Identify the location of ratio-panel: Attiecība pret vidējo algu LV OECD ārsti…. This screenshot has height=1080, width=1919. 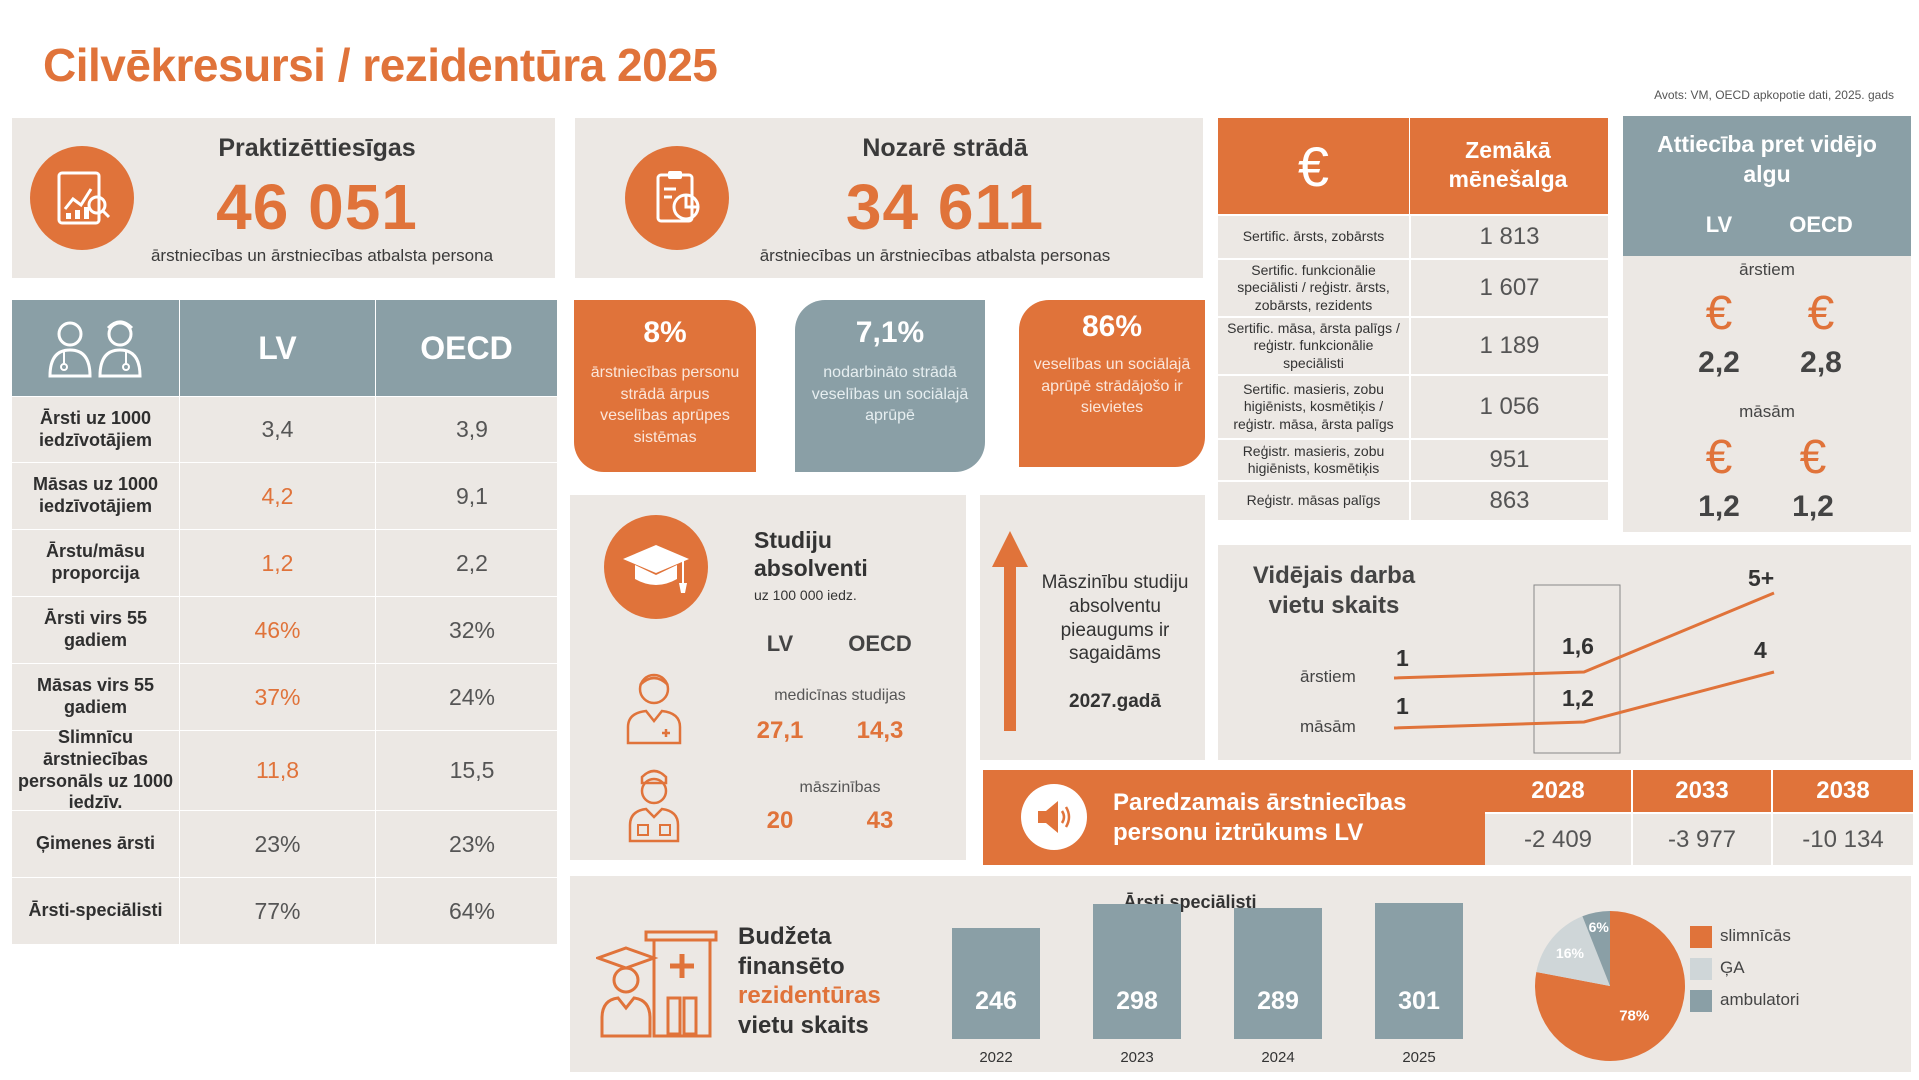
(1767, 324).